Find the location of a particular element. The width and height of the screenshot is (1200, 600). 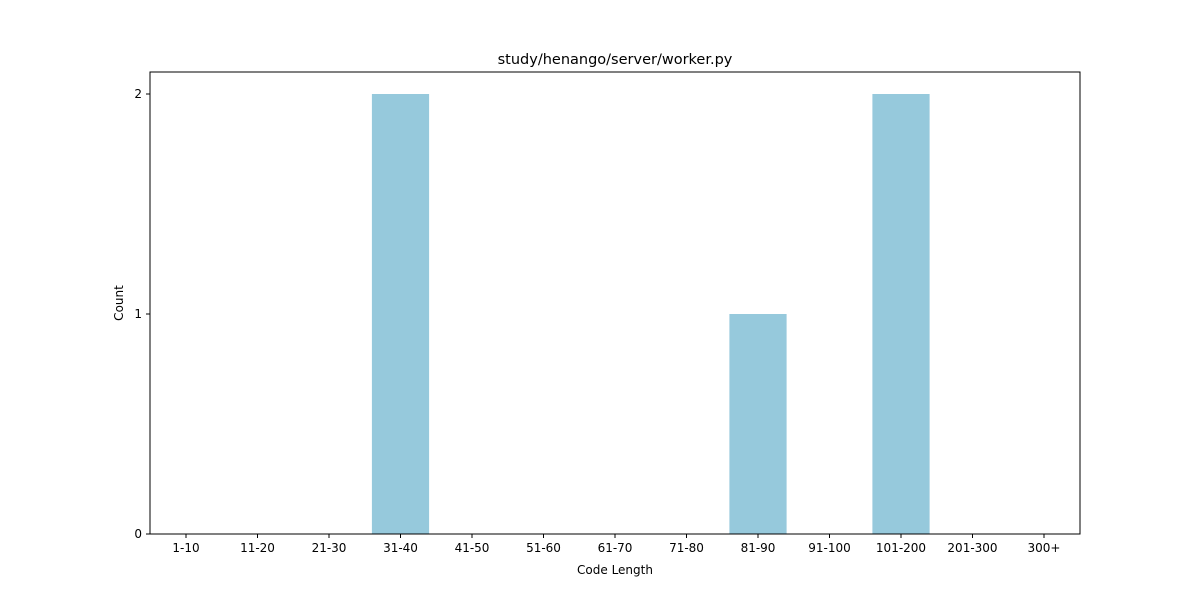

x-tick-label: 300+ is located at coordinates (1044, 548).